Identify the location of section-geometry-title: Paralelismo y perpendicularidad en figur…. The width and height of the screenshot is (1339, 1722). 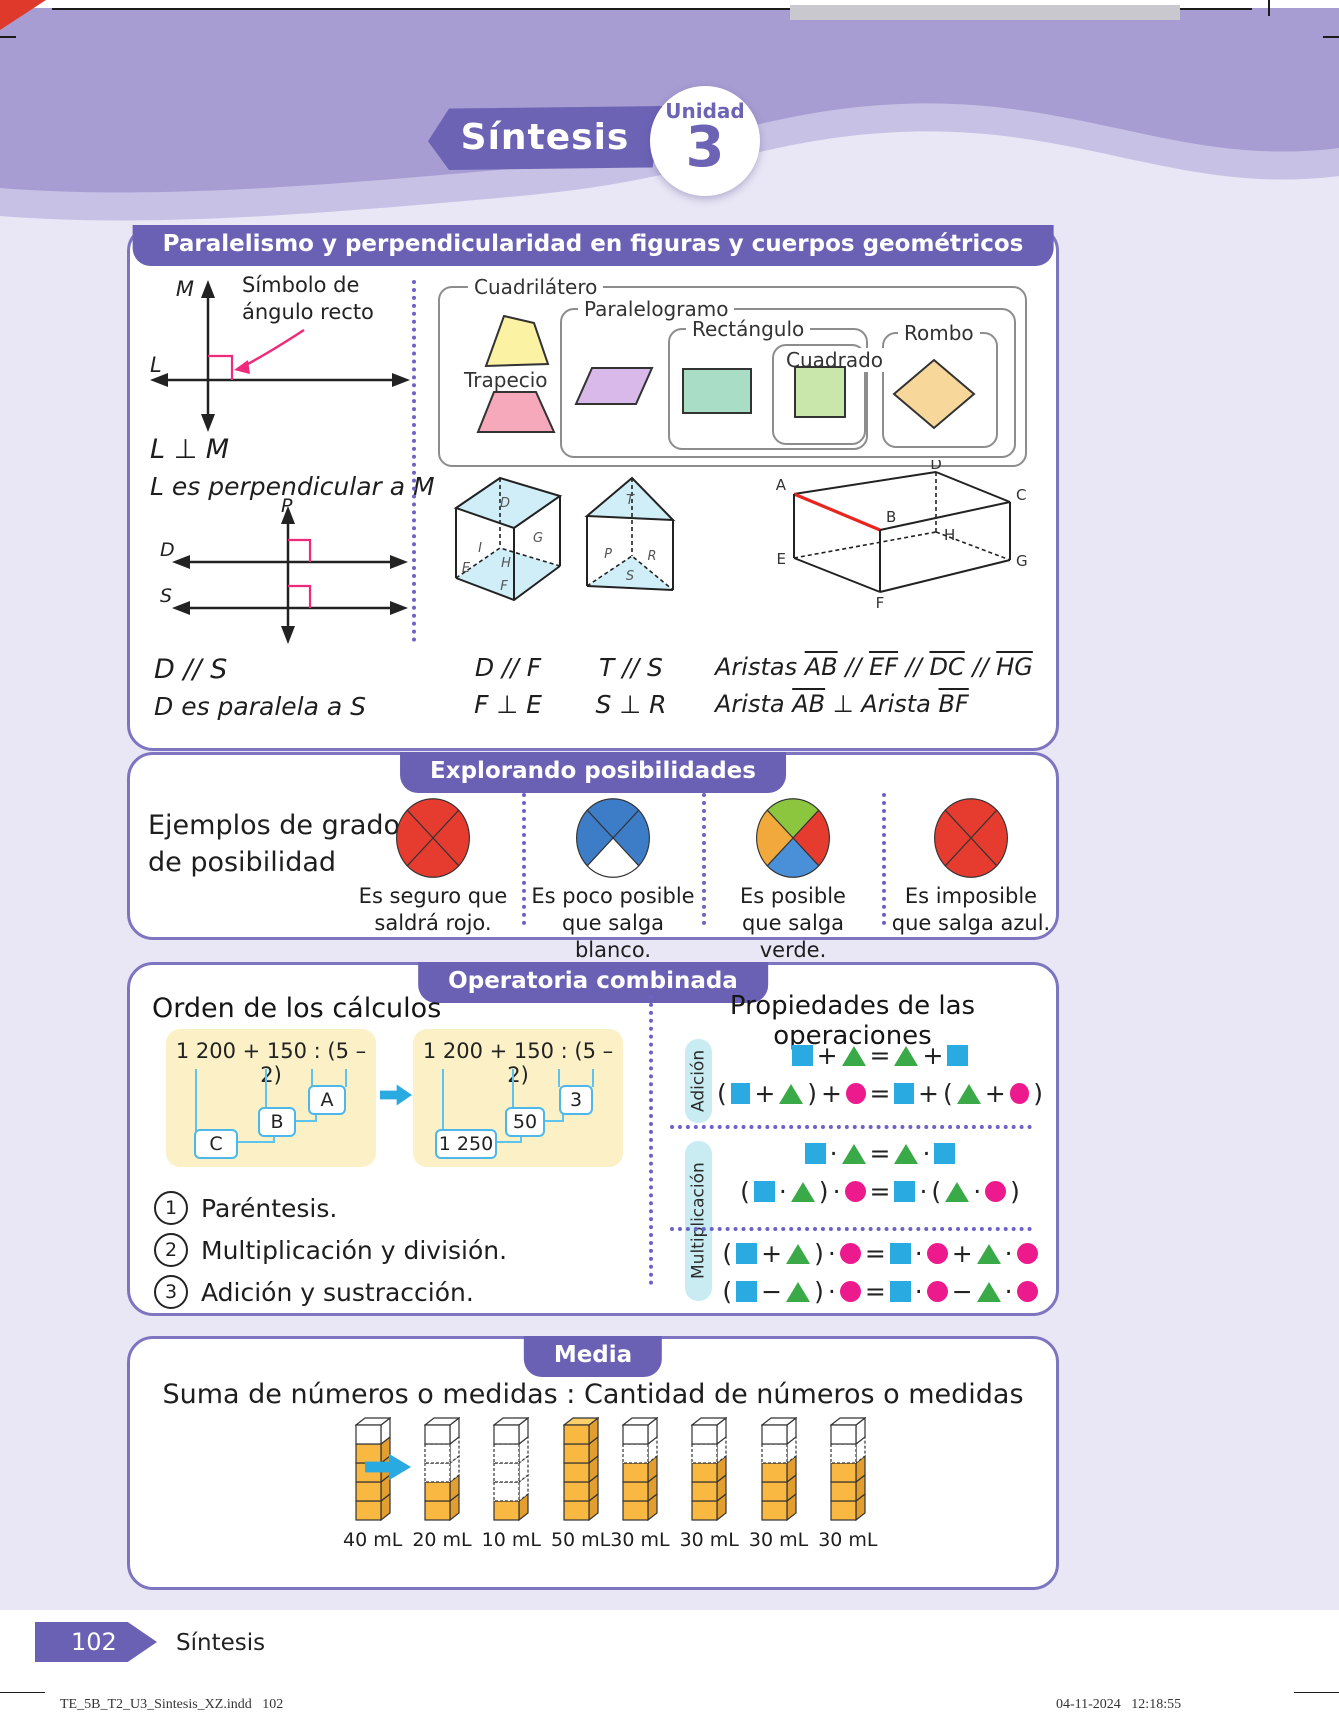
(593, 245).